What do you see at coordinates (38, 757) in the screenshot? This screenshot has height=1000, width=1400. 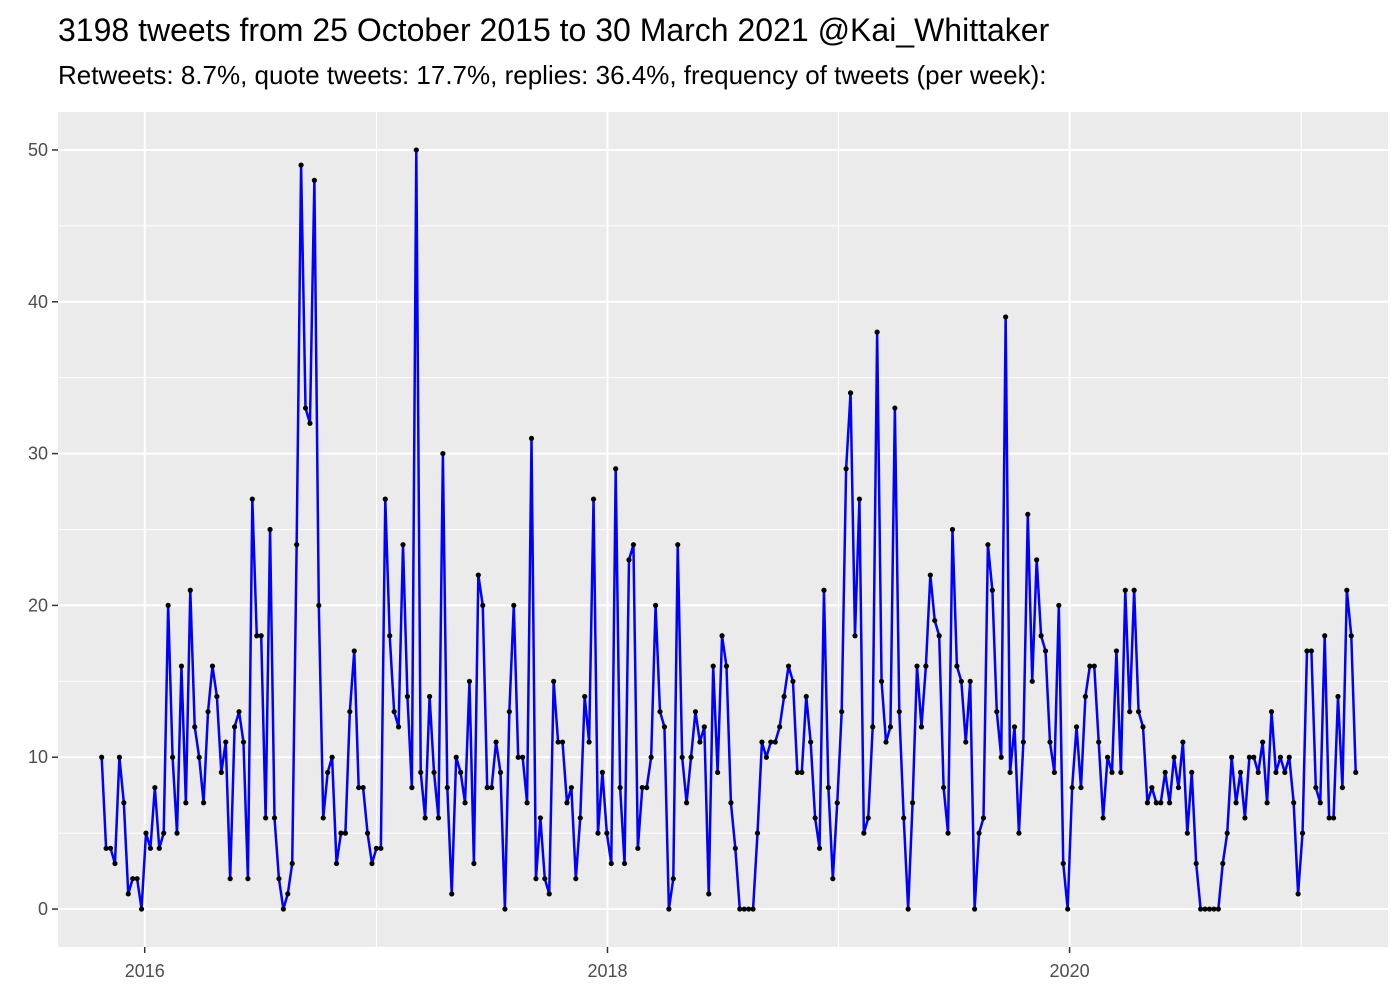 I see `y-tick-label: 10` at bounding box center [38, 757].